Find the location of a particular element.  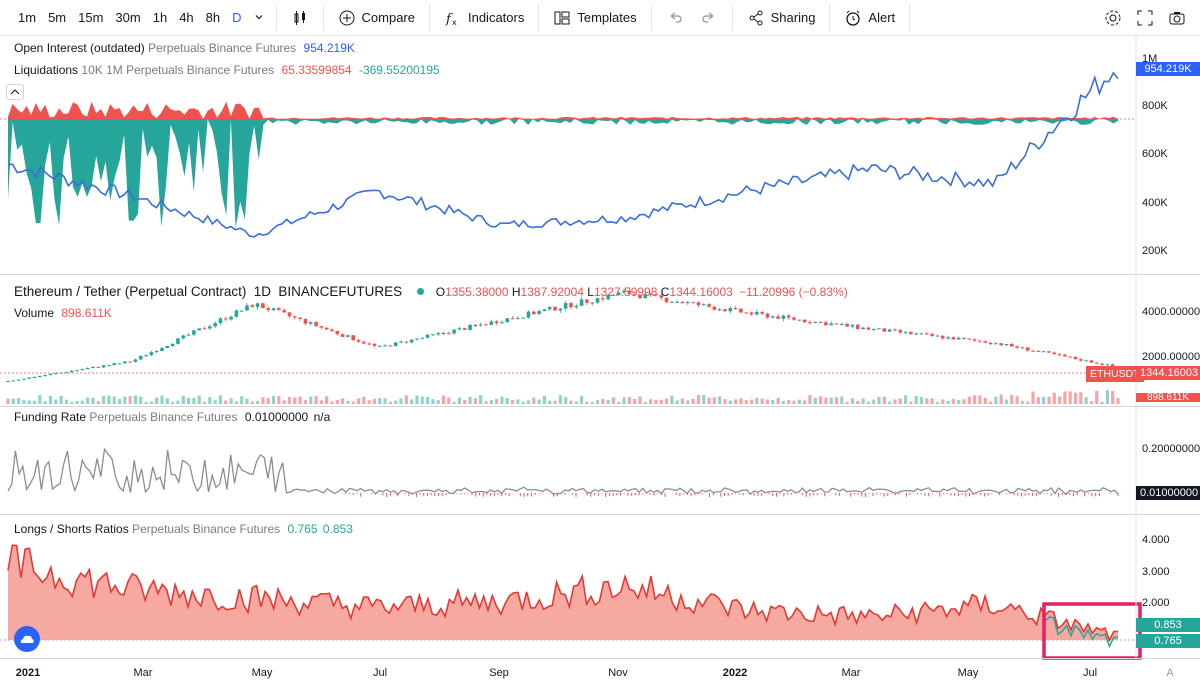

timeframe-1m: 1m is located at coordinates (27, 17).